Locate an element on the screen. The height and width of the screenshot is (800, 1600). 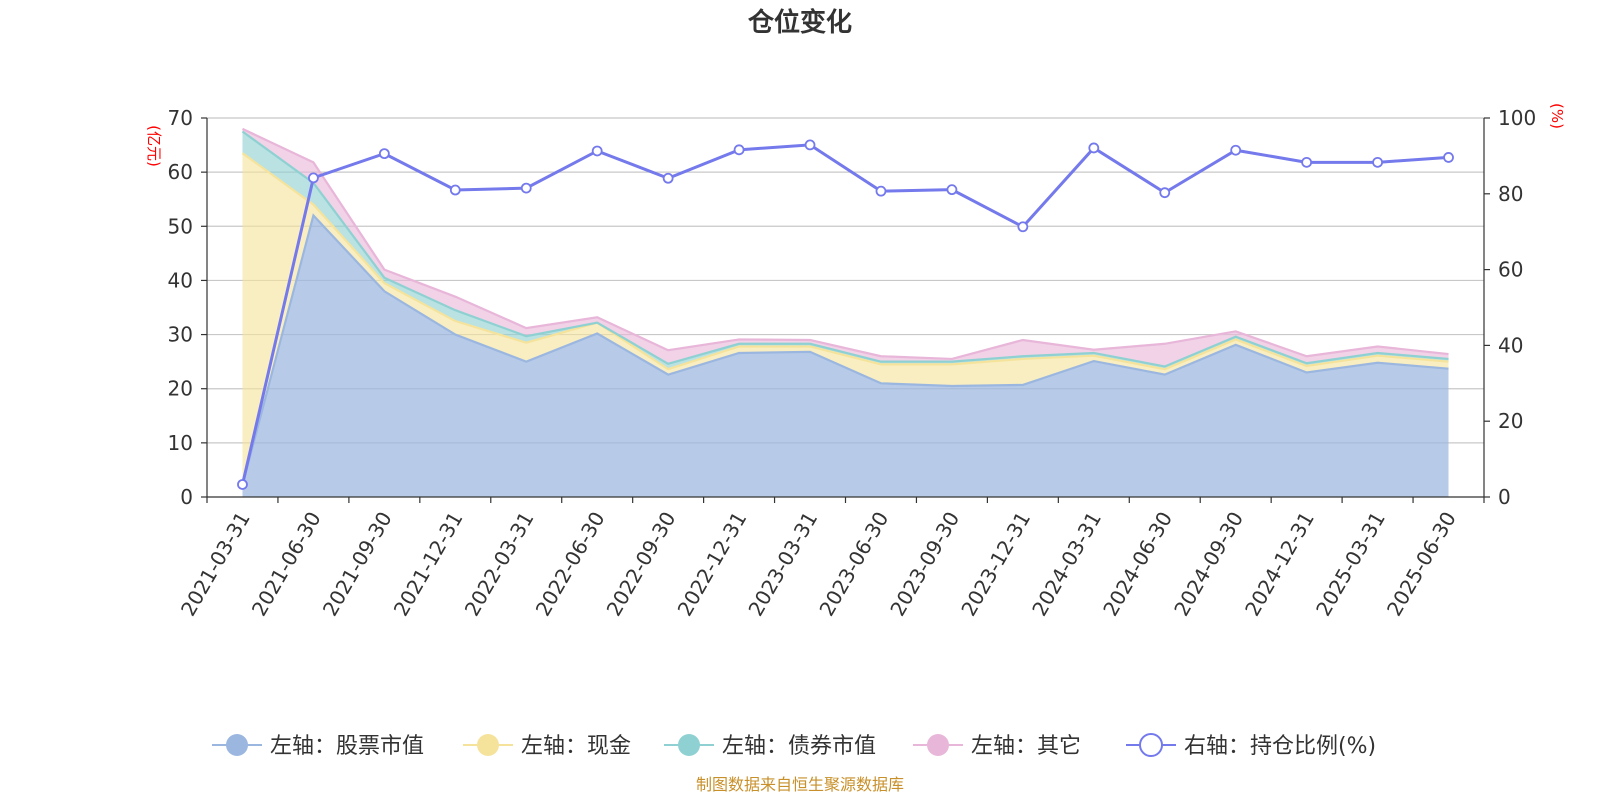
x-axis-tick-label: 2022-06-30 is located at coordinates (570, 564).